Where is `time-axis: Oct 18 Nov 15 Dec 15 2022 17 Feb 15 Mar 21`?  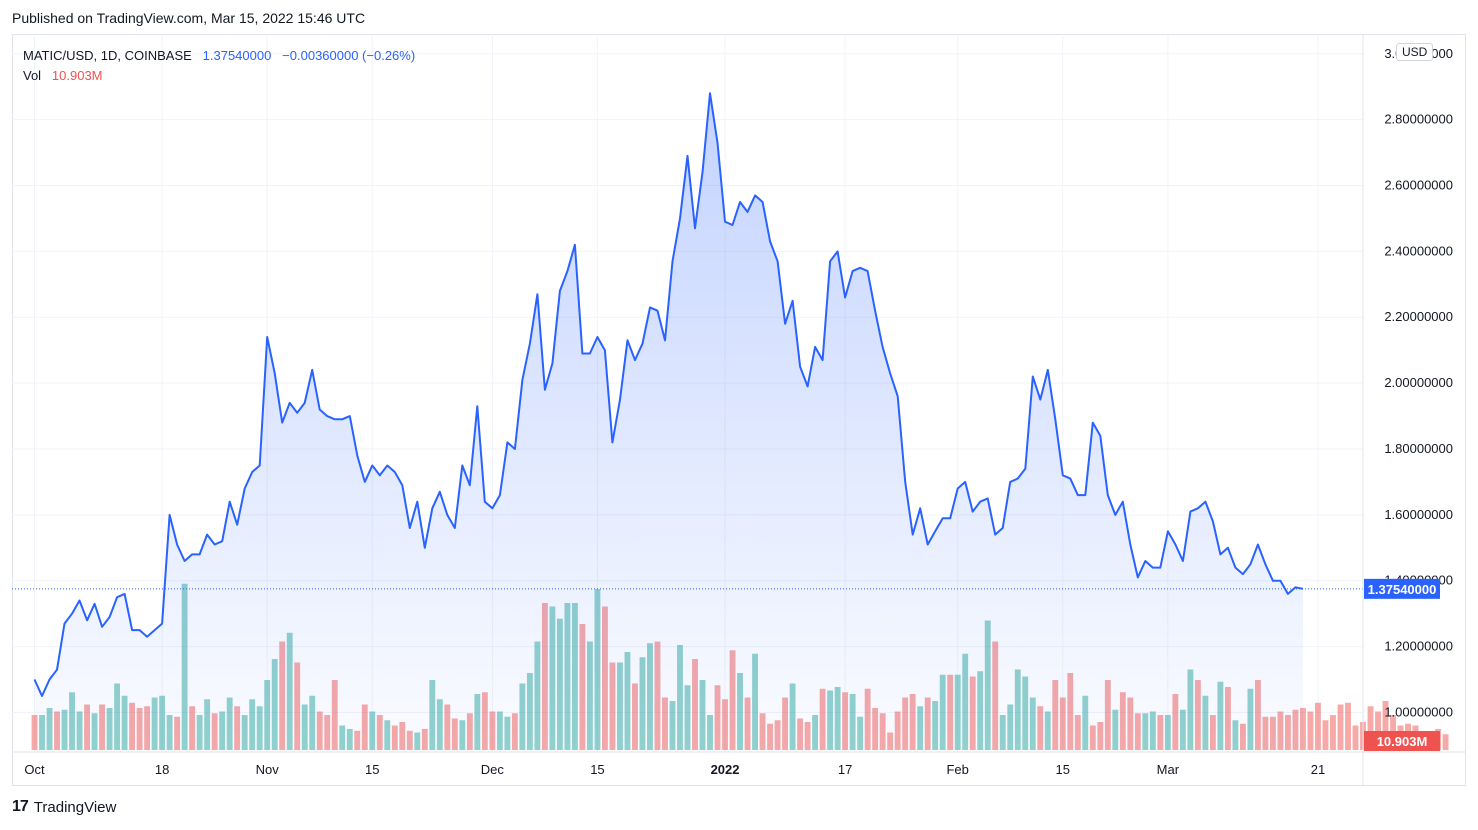
time-axis: Oct 18 Nov 15 Dec 15 2022 17 Feb 15 Mar 21 is located at coordinates (674, 769).